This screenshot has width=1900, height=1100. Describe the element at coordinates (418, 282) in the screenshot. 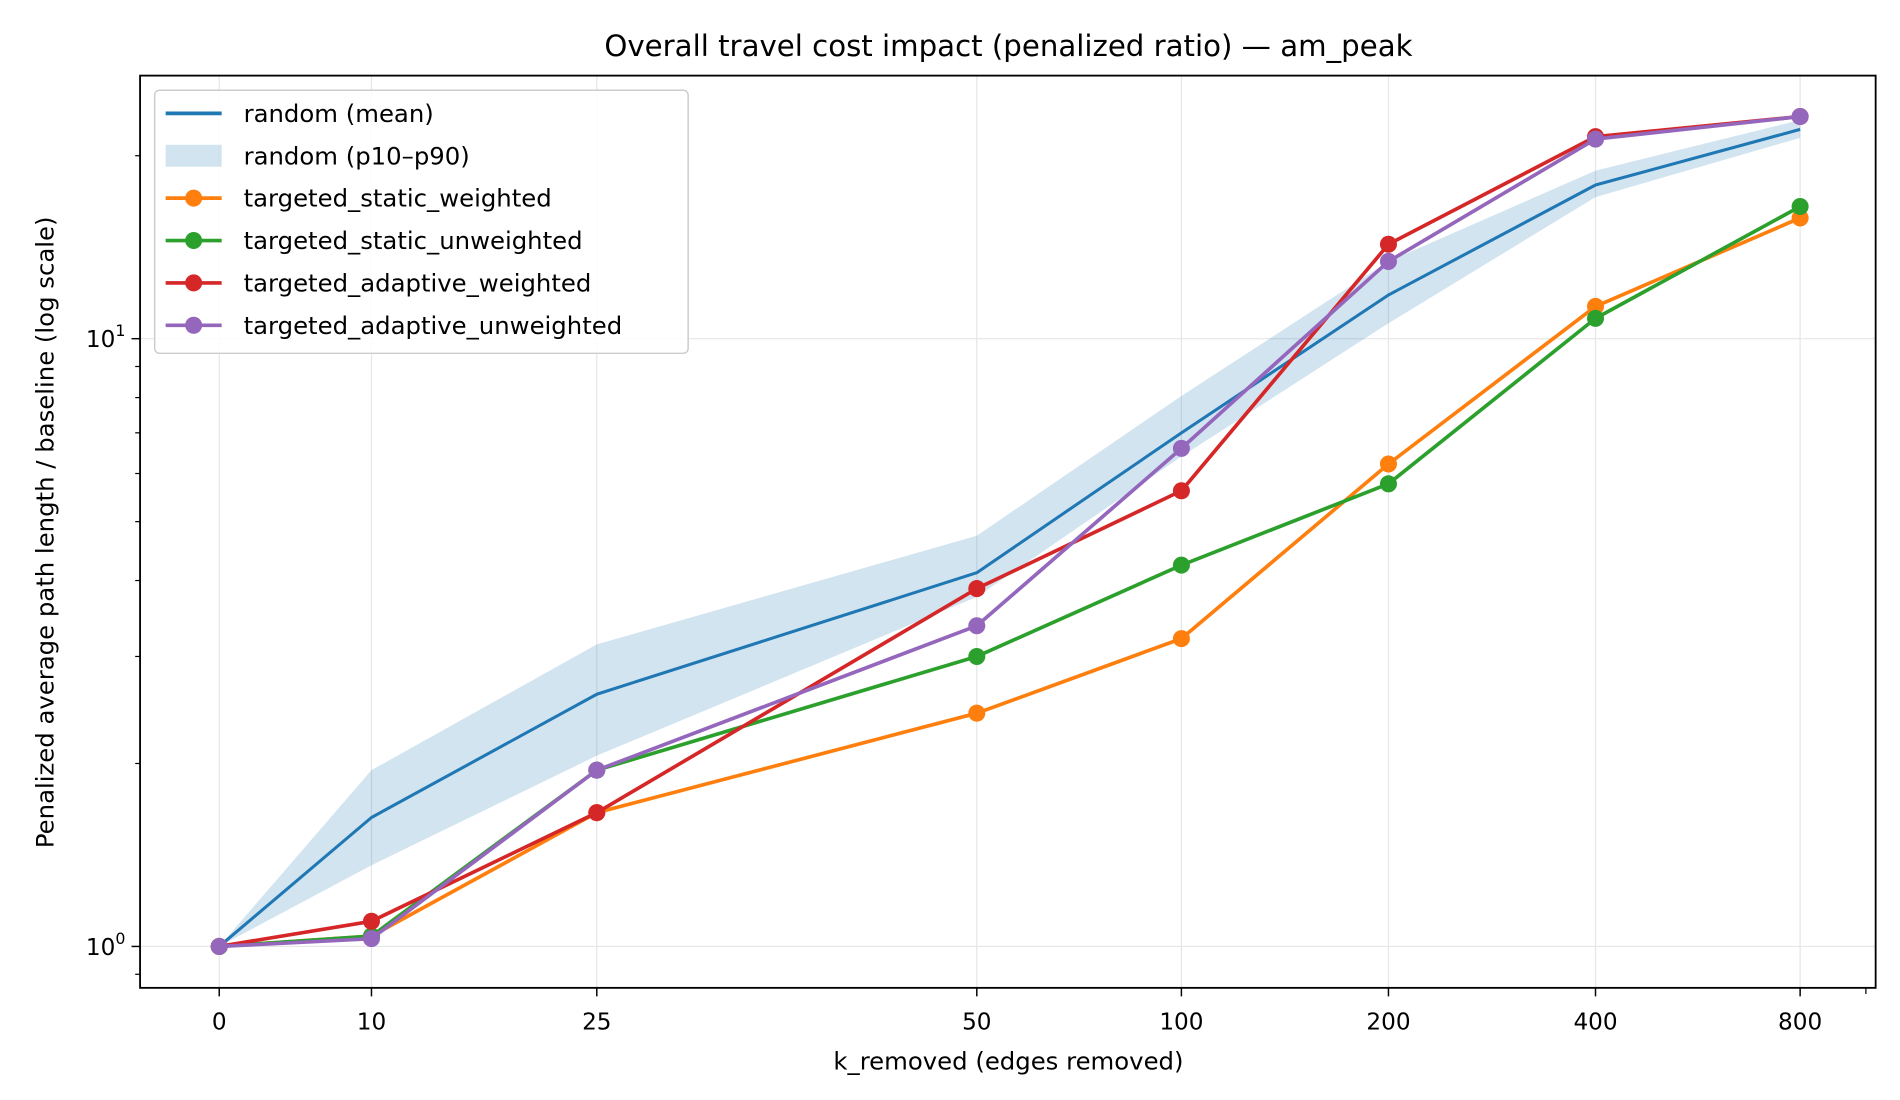

I see `legend-label: targeted_adaptive_weighted` at that location.